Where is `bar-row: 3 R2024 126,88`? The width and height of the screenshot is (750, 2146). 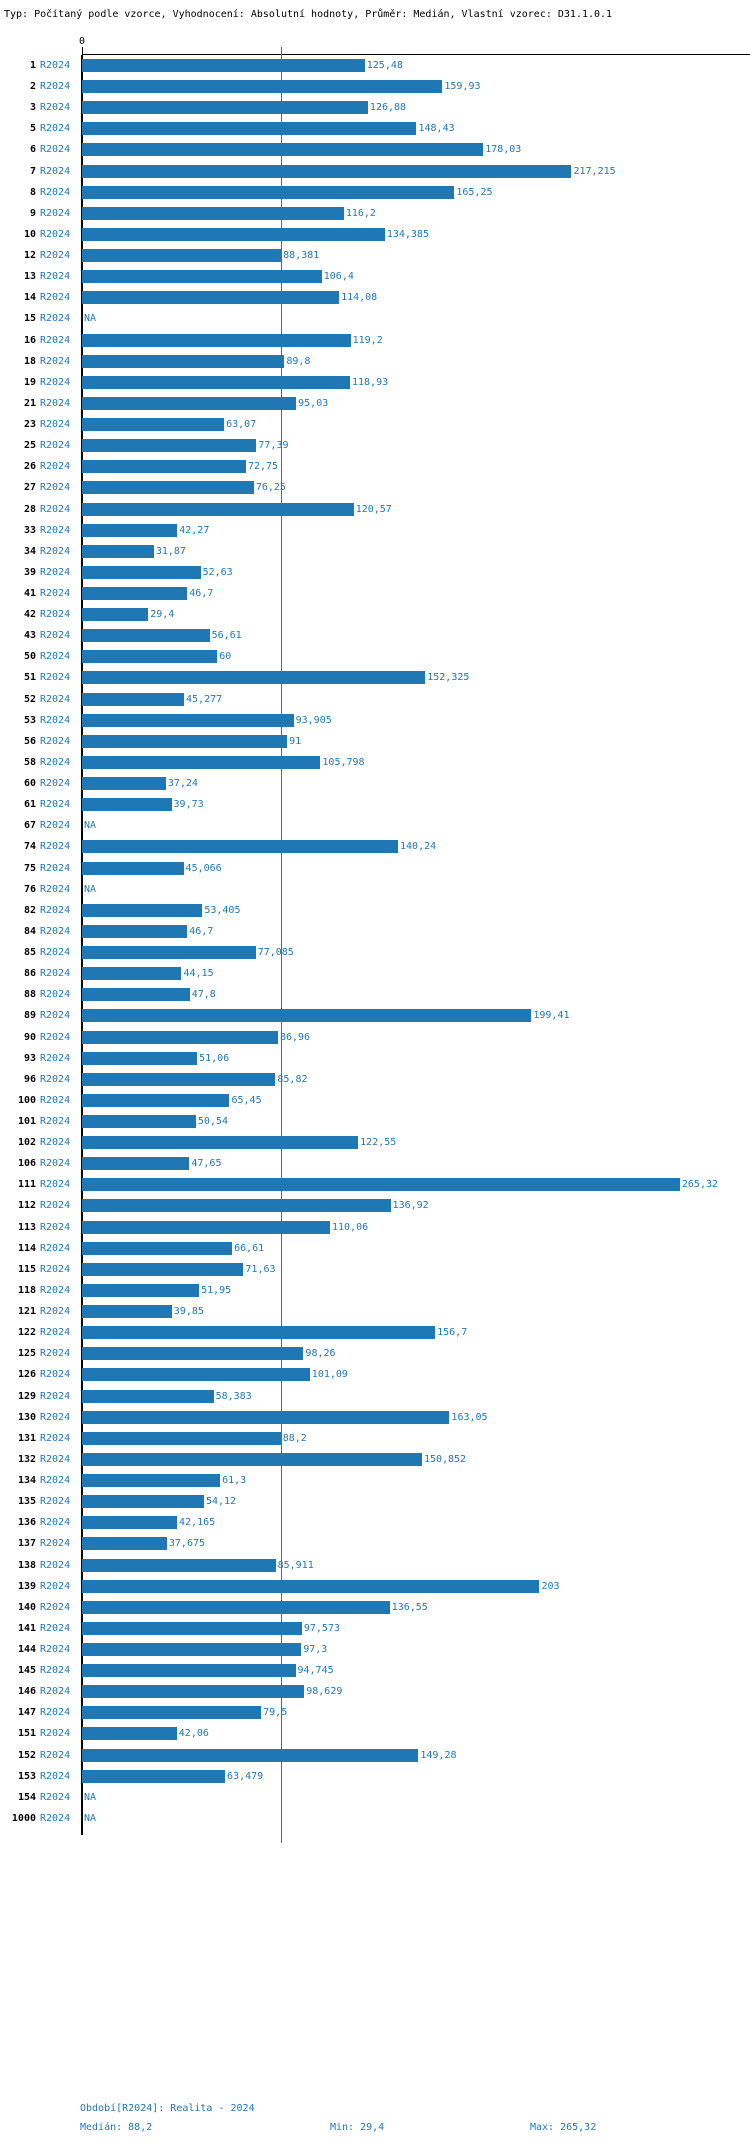
bar-row: 3 R2024 126,88 is located at coordinates (375, 107).